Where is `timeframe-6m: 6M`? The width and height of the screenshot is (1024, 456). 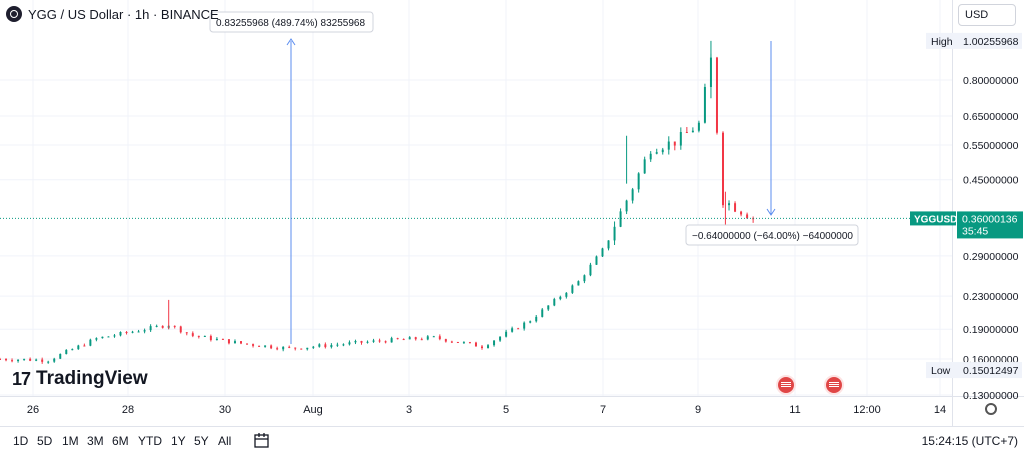
timeframe-6m: 6M is located at coordinates (120, 441).